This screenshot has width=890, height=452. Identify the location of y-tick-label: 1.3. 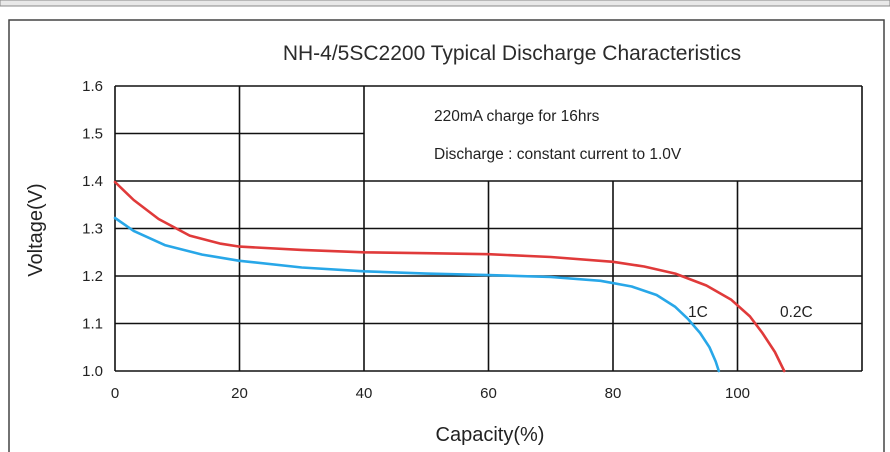
(92, 229).